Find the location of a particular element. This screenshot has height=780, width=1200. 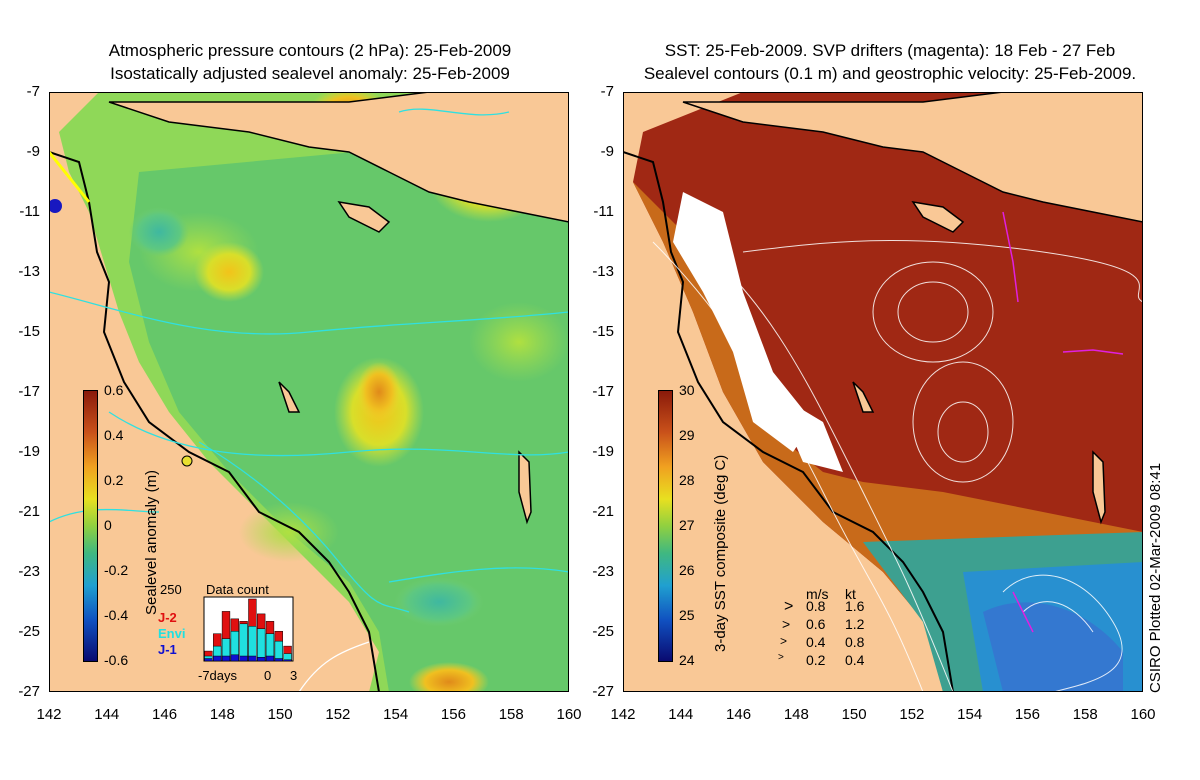

left-colorbar-title: Sealevel anomaly (m) is located at coordinates (151, 542).